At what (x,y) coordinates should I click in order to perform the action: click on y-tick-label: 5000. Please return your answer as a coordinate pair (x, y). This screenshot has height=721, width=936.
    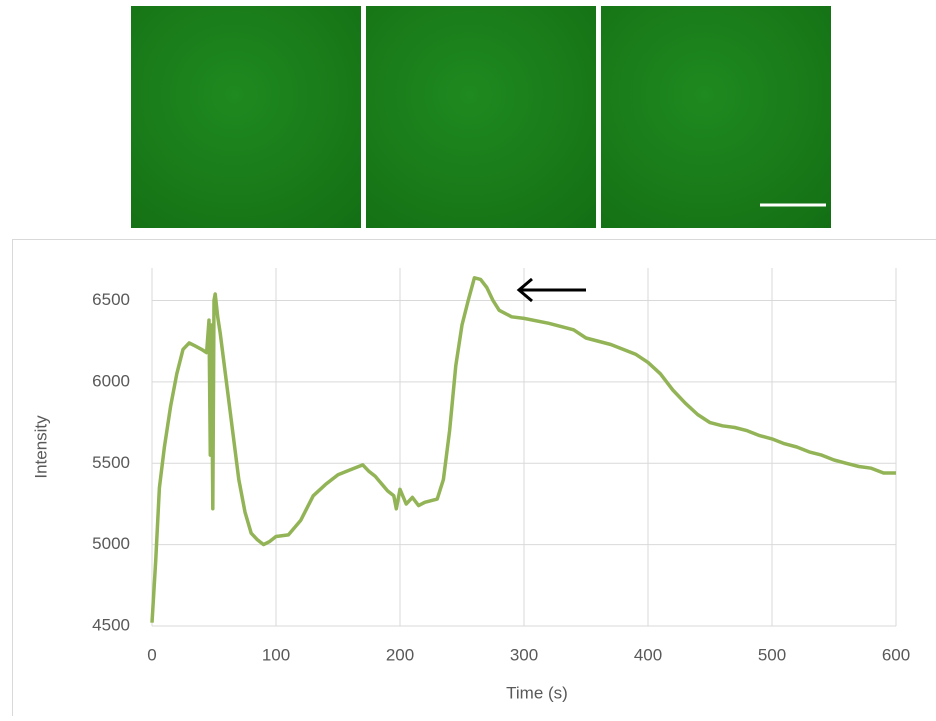
    Looking at the image, I should click on (111, 543).